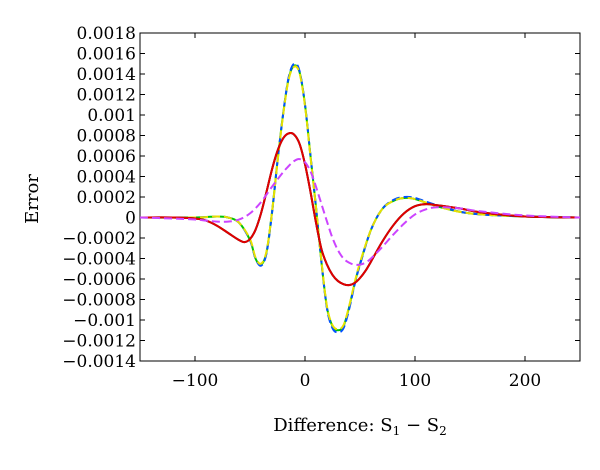  I want to click on y-axis-title: Error, so click(32, 199).